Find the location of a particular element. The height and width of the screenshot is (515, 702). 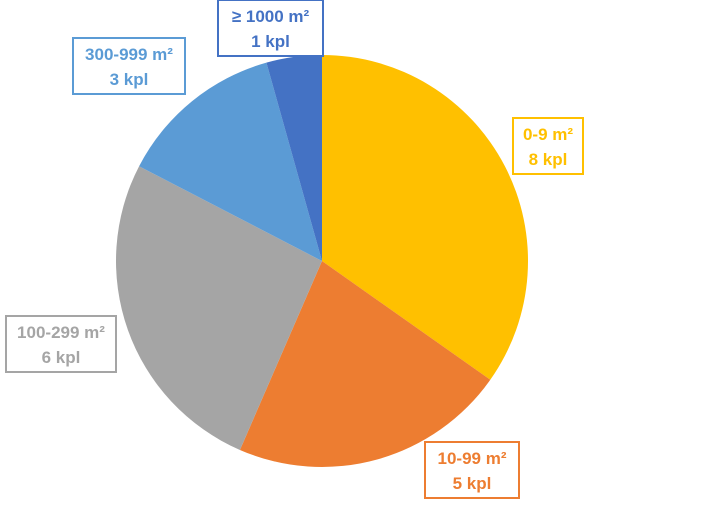

data-label-category: 0-9 m² is located at coordinates (548, 134).